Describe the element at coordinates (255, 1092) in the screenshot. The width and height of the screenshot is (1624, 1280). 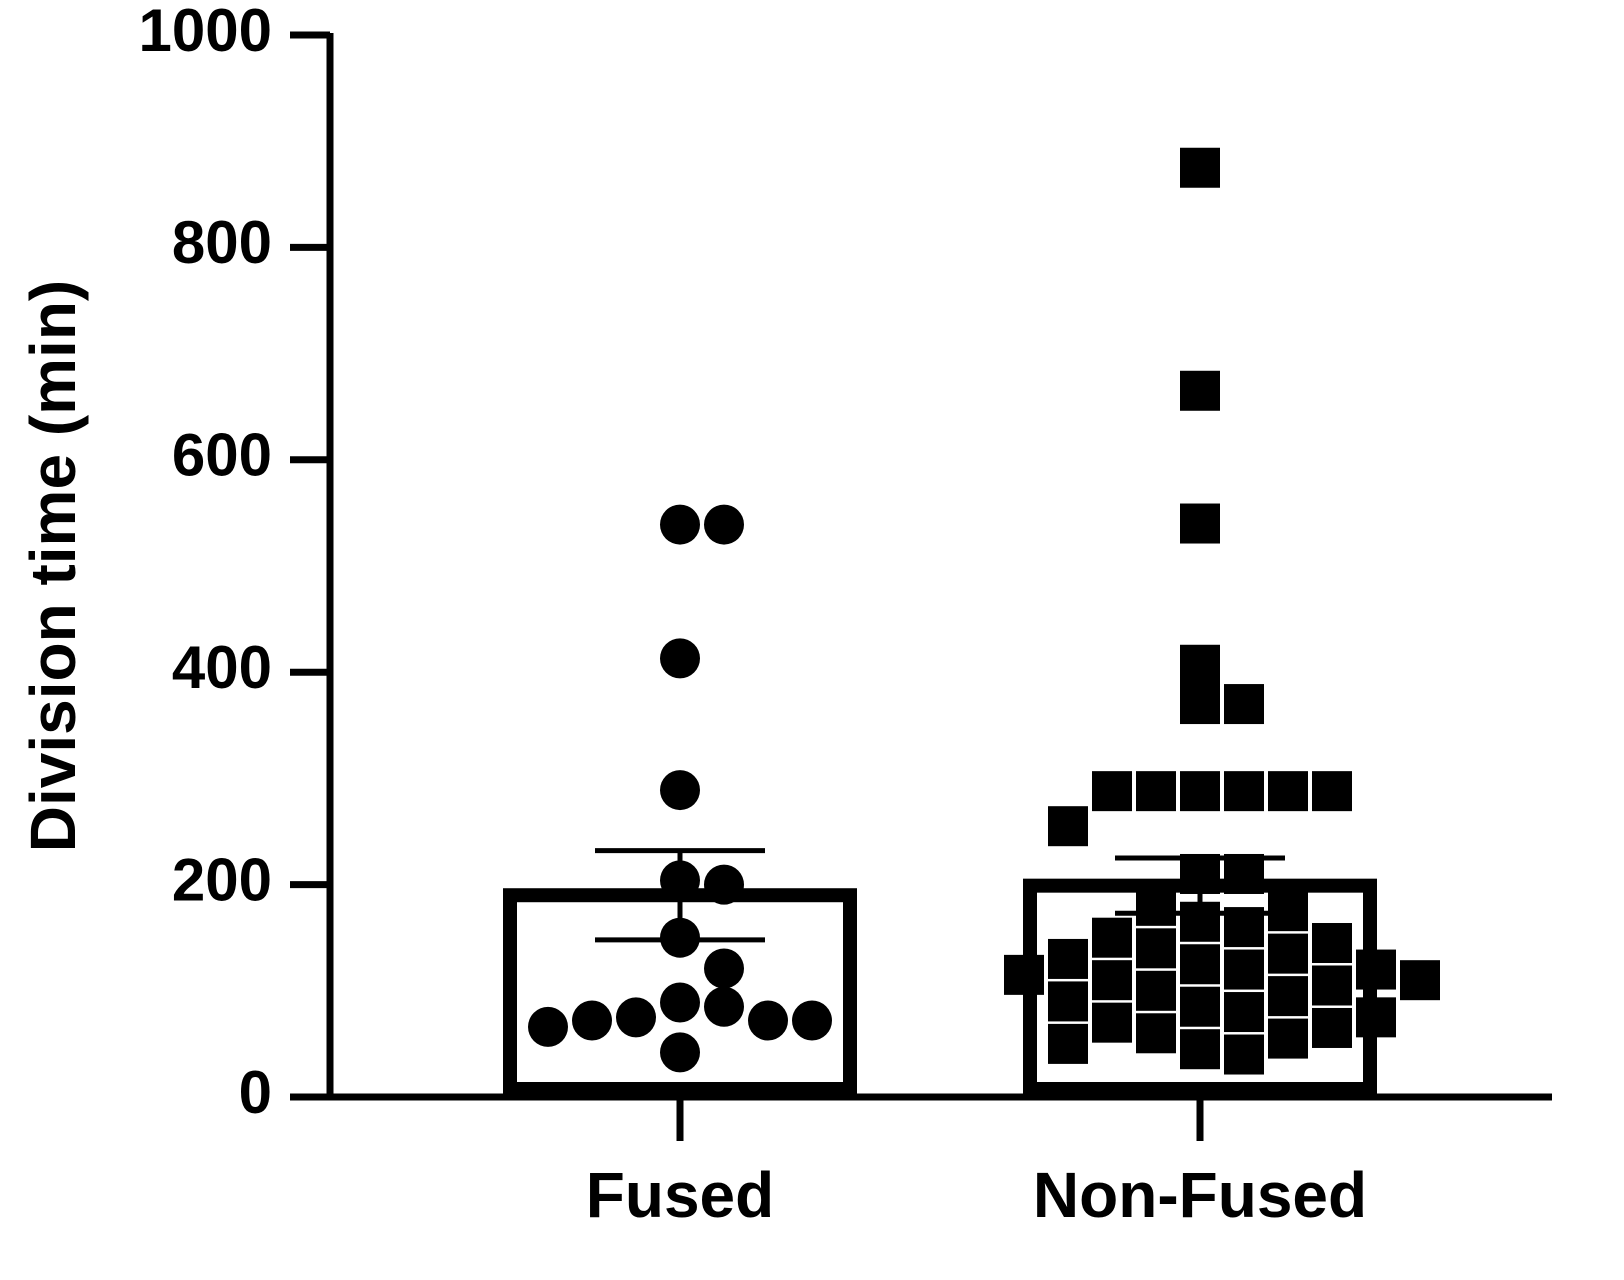
I see `y-tick-label: 0` at that location.